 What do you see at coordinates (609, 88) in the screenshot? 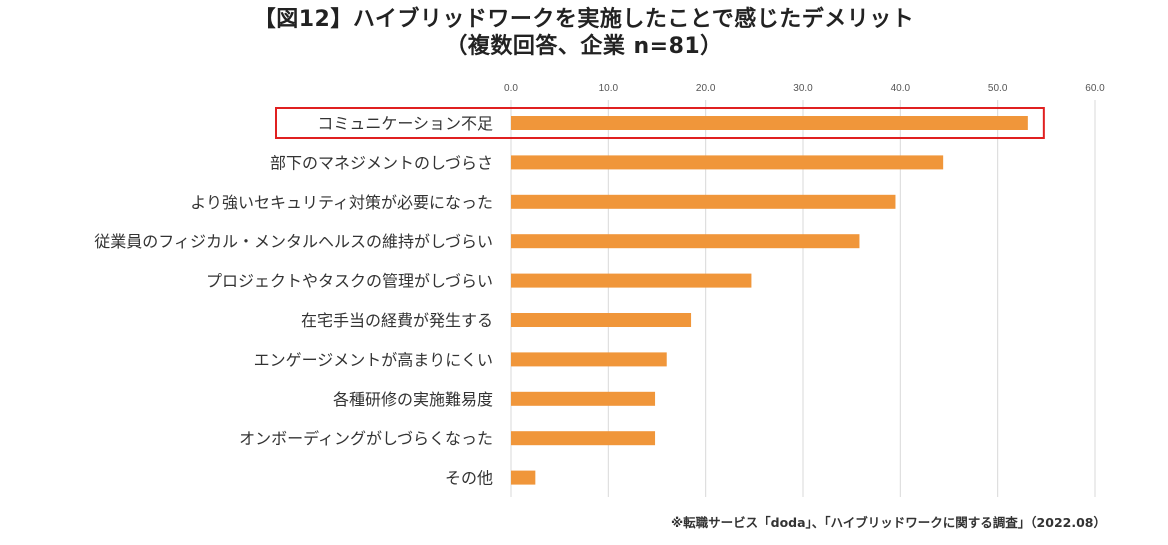
I see `x-tick-label: 10.0` at bounding box center [609, 88].